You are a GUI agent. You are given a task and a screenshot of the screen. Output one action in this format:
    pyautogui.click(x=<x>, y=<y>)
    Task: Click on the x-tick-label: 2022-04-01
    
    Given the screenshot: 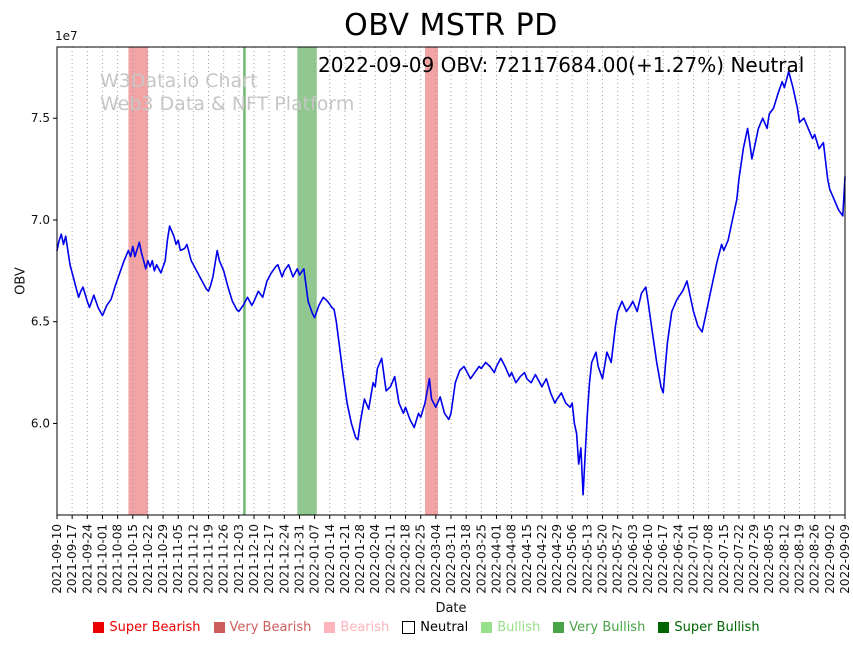 What is the action you would take?
    pyautogui.click(x=496, y=559)
    